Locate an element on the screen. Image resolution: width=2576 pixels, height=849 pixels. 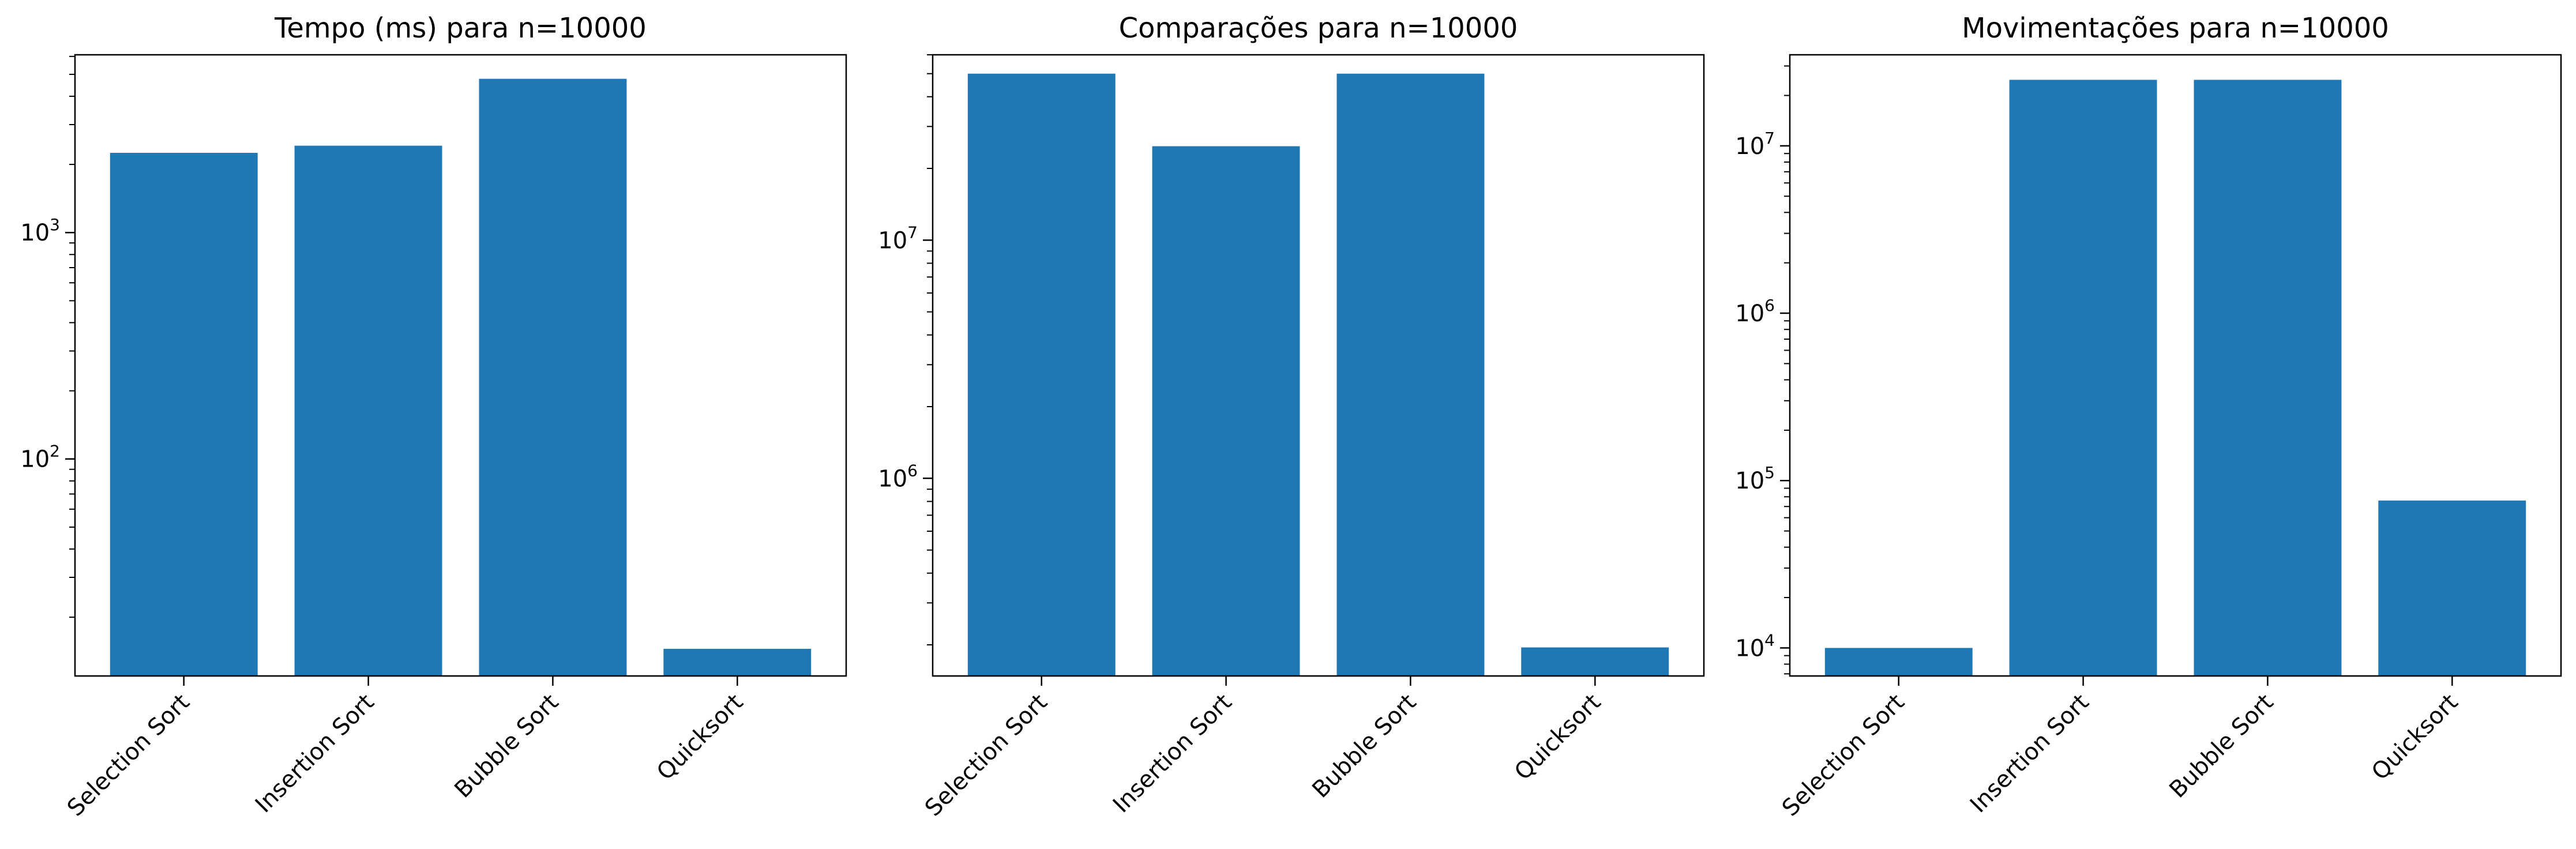
chart-title: Comparações para n=10000 is located at coordinates (1318, 28).